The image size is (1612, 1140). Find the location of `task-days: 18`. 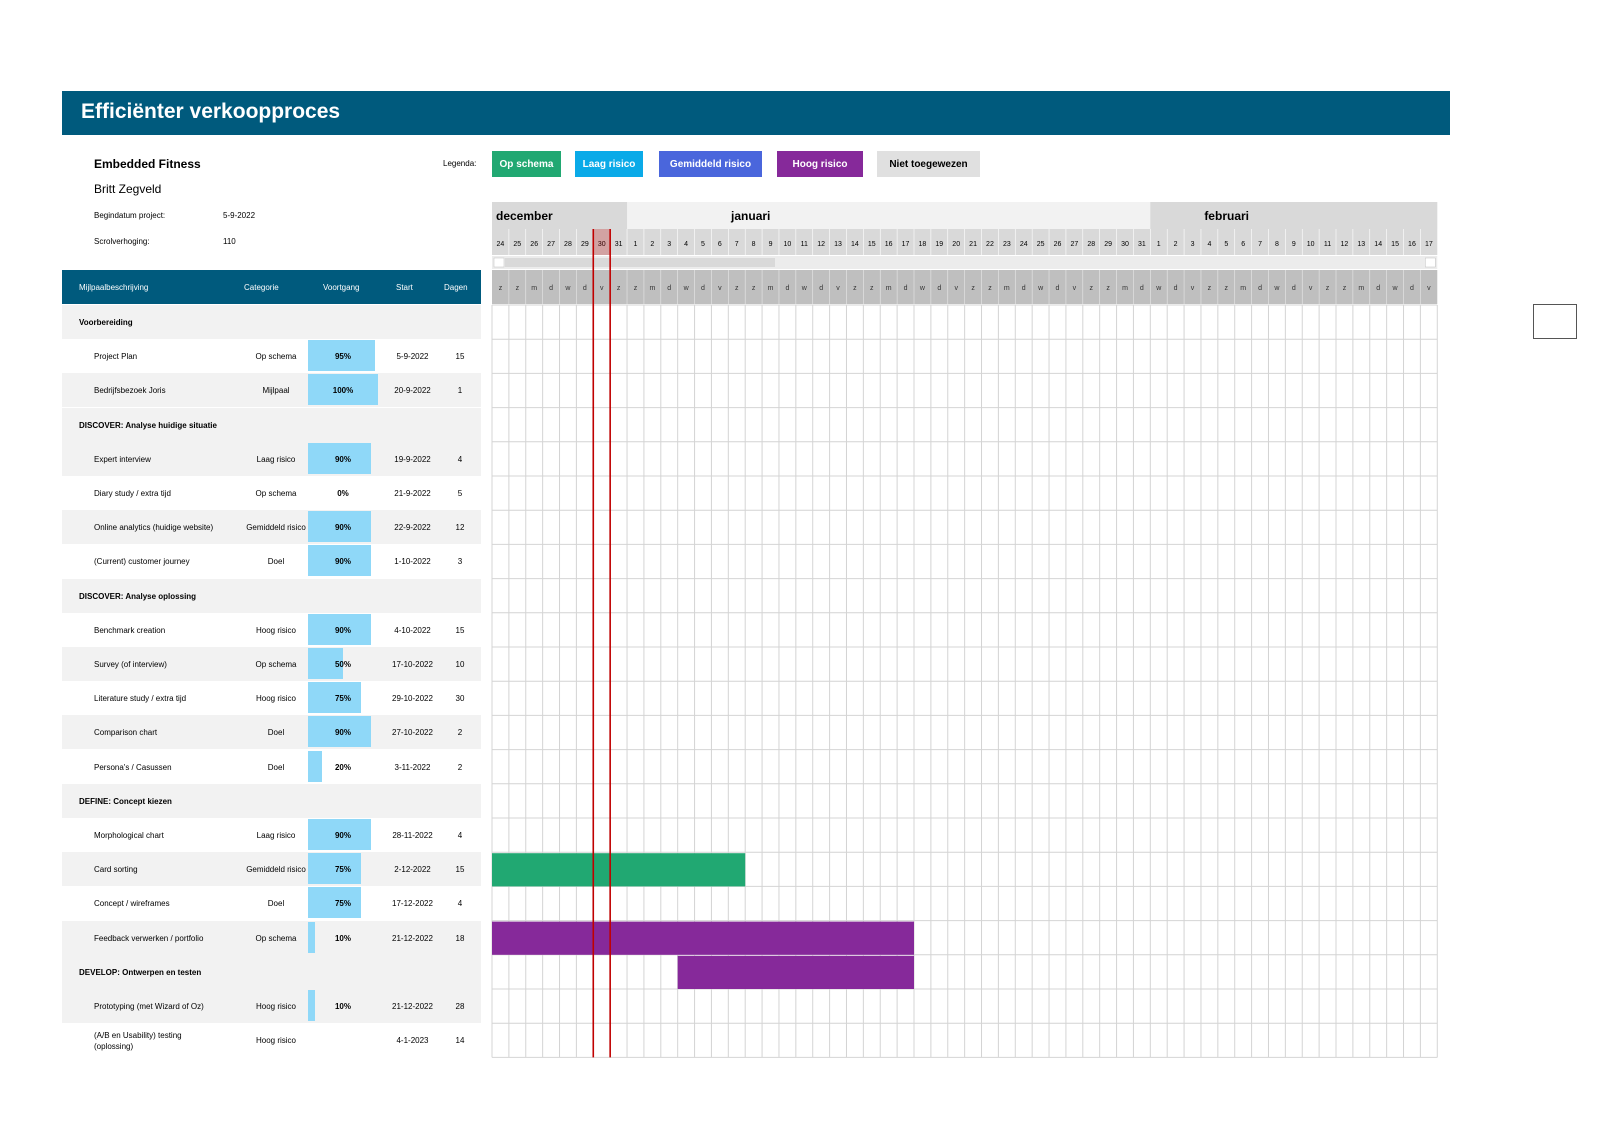

task-days: 18 is located at coordinates (460, 938).